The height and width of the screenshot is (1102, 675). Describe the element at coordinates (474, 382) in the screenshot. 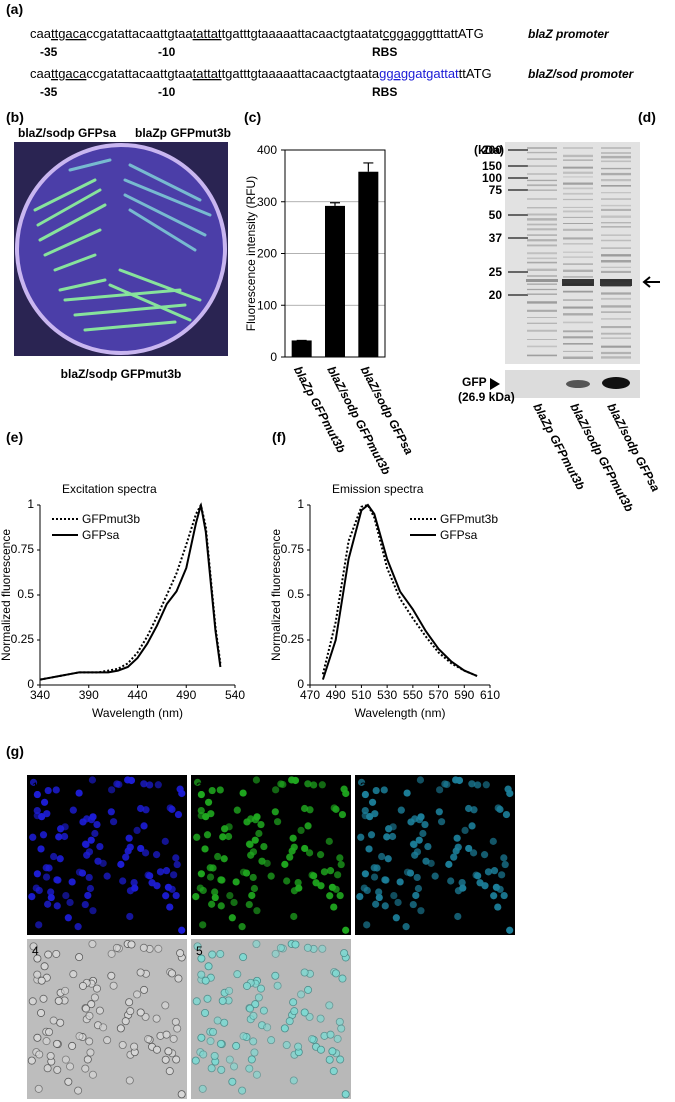

I see `band-label: GFP` at that location.